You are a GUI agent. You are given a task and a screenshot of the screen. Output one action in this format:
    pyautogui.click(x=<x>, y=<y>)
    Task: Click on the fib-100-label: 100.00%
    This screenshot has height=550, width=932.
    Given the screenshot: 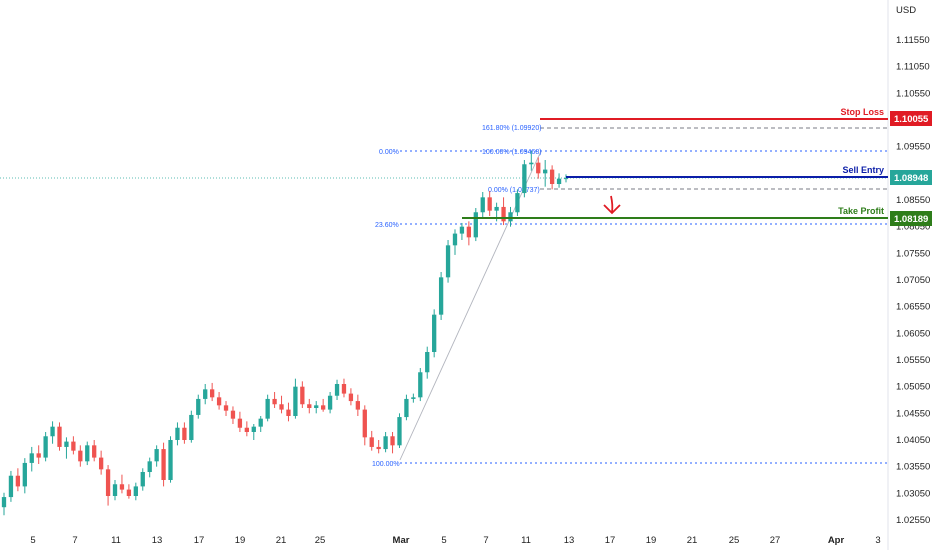 What is the action you would take?
    pyautogui.click(x=386, y=464)
    